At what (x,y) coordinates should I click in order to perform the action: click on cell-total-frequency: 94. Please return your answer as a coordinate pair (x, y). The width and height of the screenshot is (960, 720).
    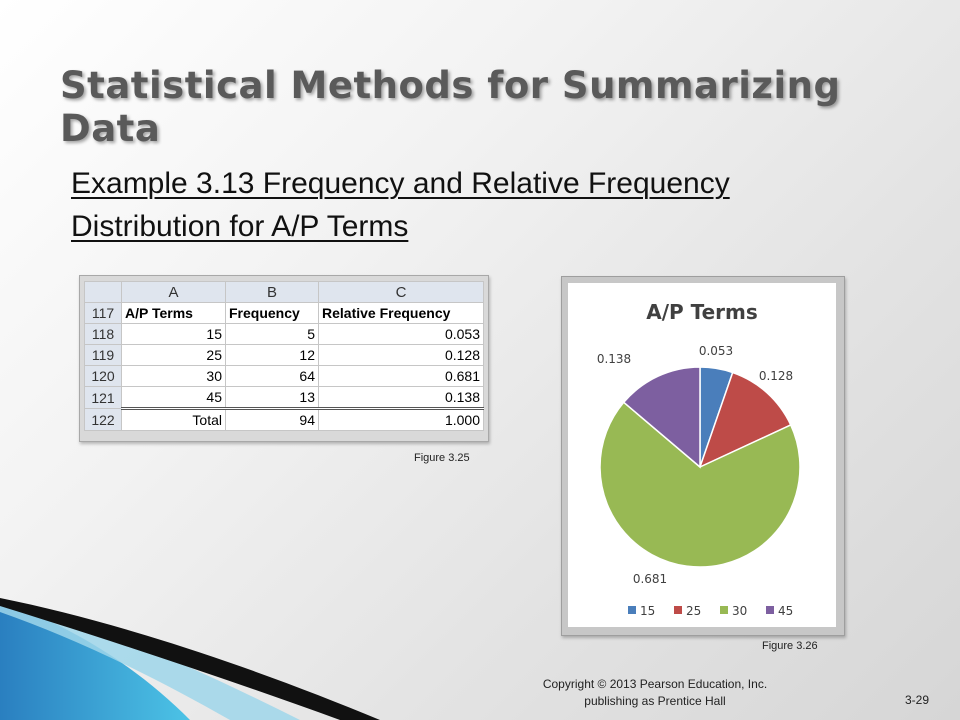
    Looking at the image, I should click on (272, 419).